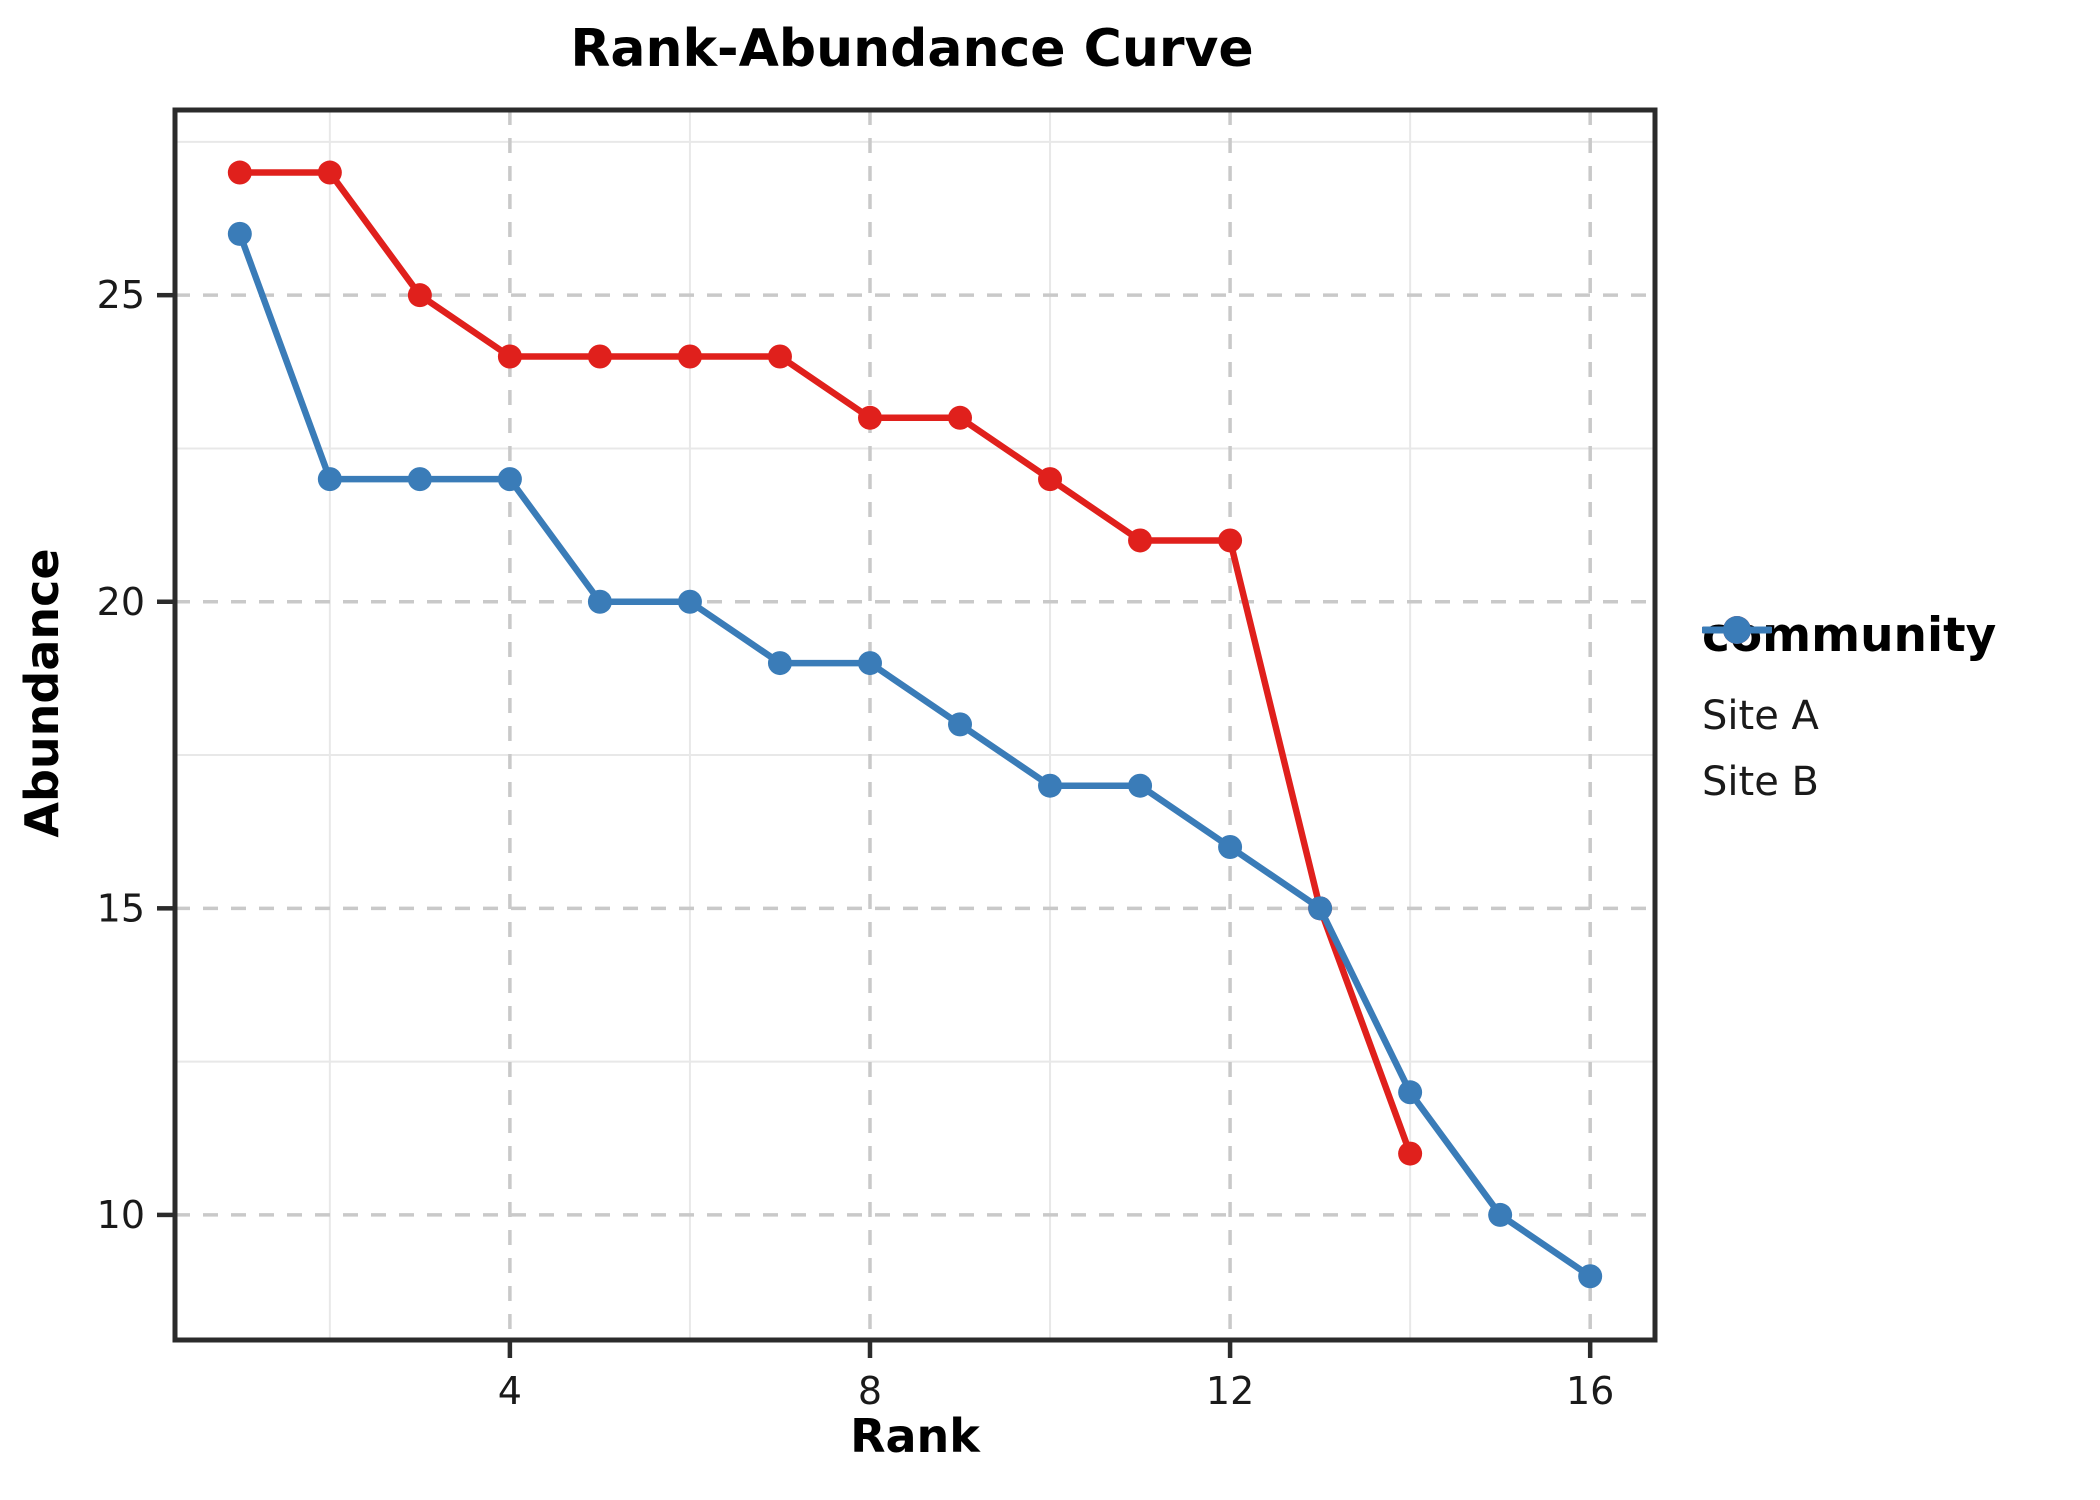 This screenshot has width=2100, height=1500. I want to click on legend-item-site-a: Site A, so click(1897, 682).